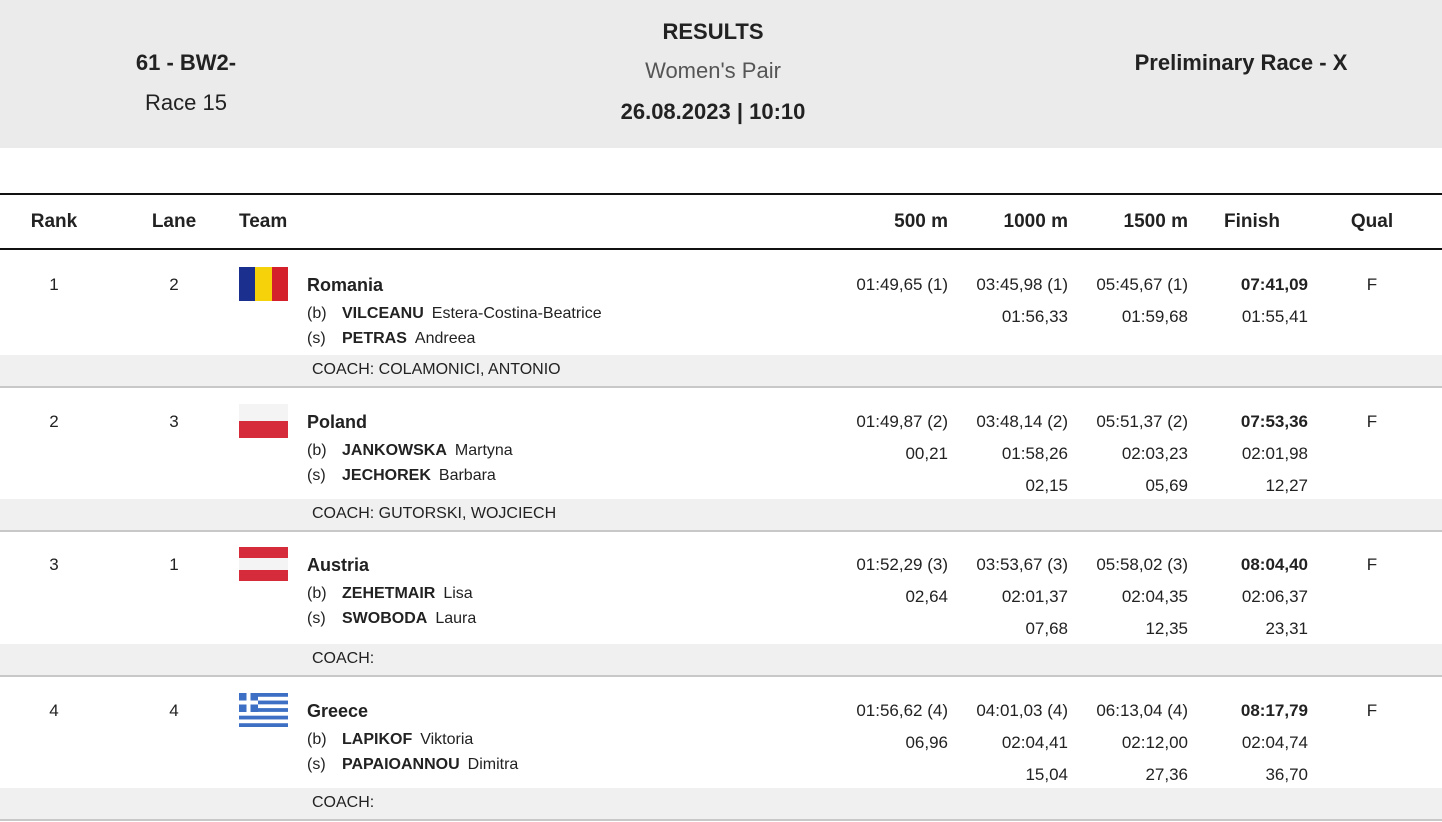 This screenshot has height=822, width=1442. Describe the element at coordinates (467, 475) in the screenshot. I see `given-name: Barbara` at that location.